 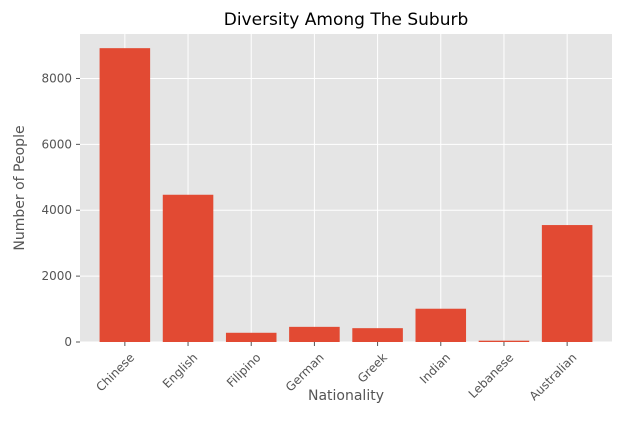 What do you see at coordinates (441, 325) in the screenshot?
I see `bar-indian` at bounding box center [441, 325].